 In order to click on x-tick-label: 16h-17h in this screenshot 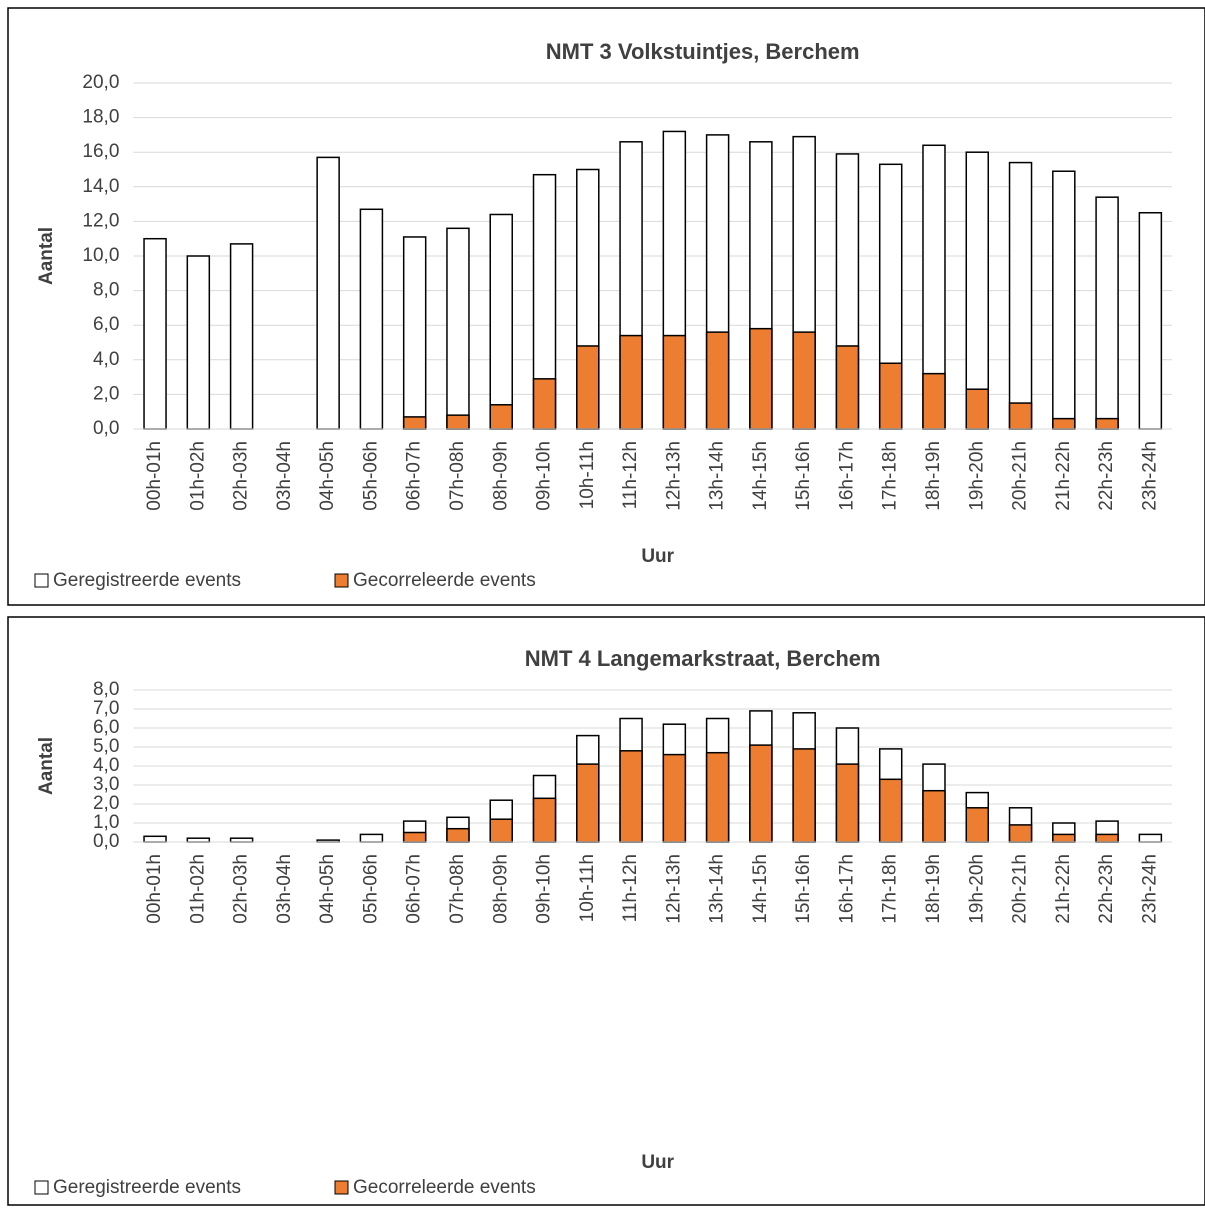, I will do `click(846, 476)`.